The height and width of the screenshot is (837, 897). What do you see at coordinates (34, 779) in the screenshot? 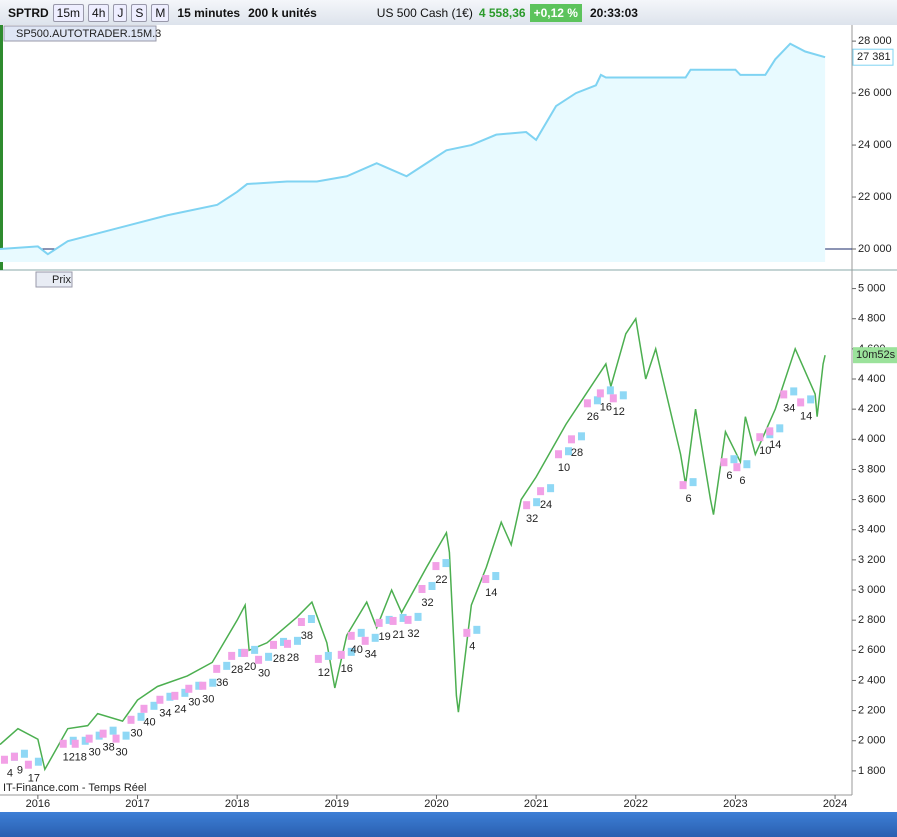
I see `trade-label: 17` at bounding box center [34, 779].